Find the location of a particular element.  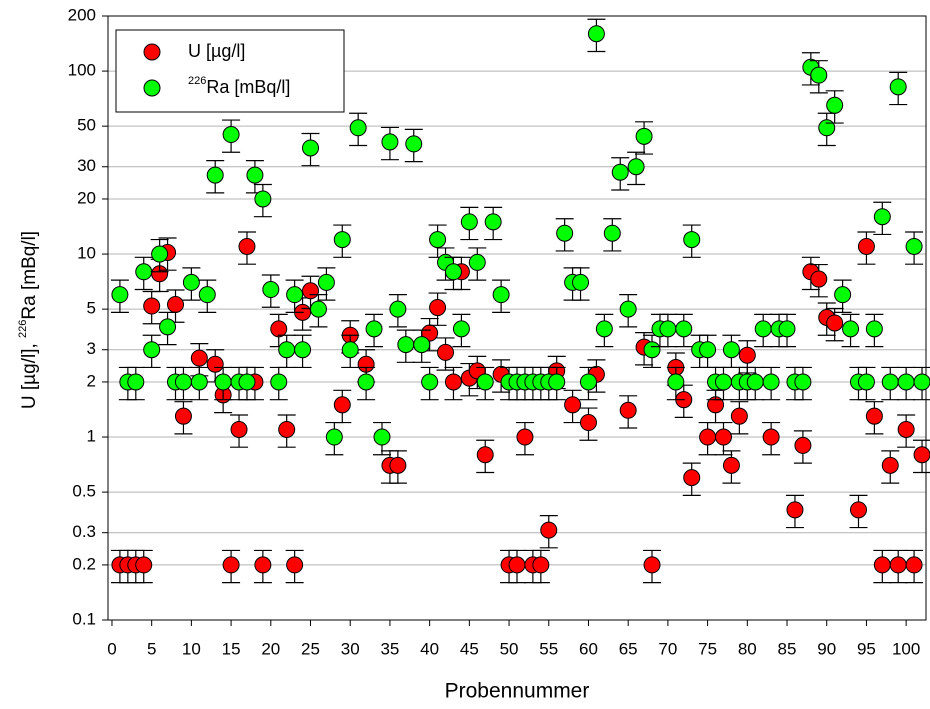

y-tick-label: 2 is located at coordinates (91, 380).